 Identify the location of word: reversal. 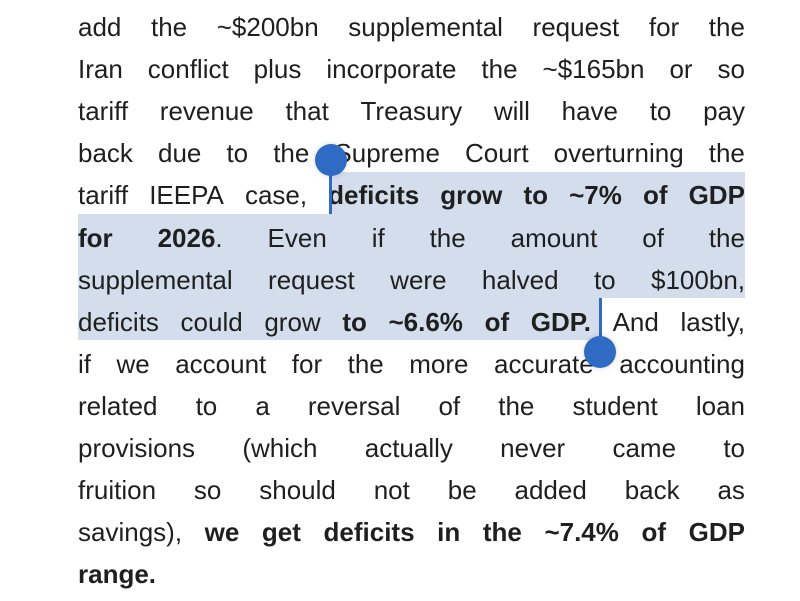
(354, 405).